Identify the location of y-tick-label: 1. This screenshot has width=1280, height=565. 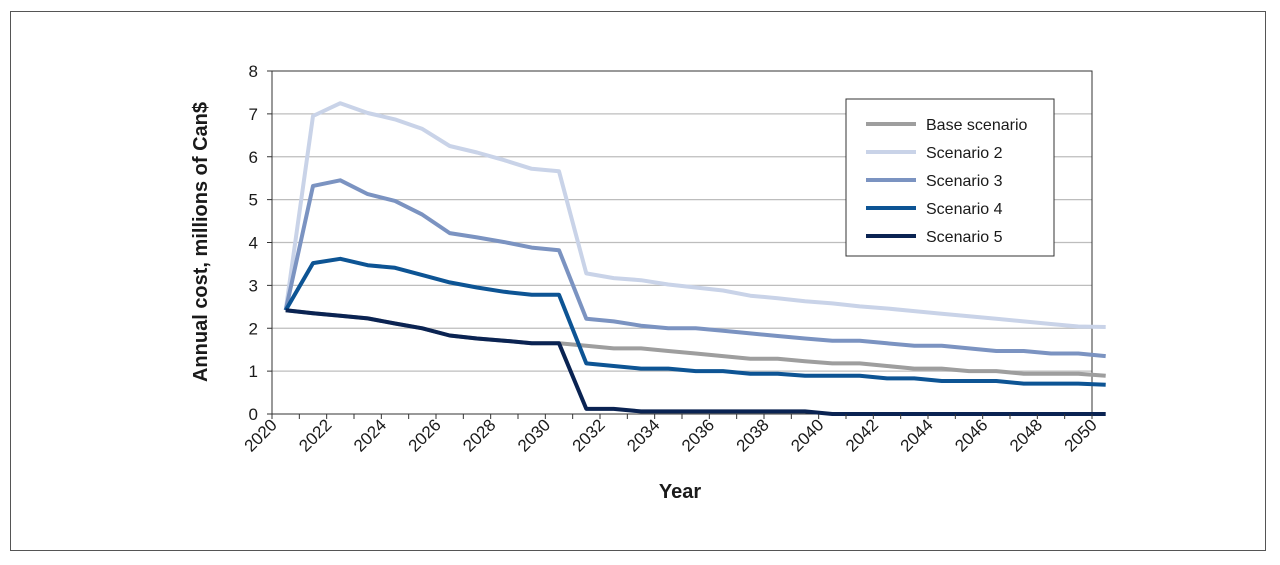
(253, 371).